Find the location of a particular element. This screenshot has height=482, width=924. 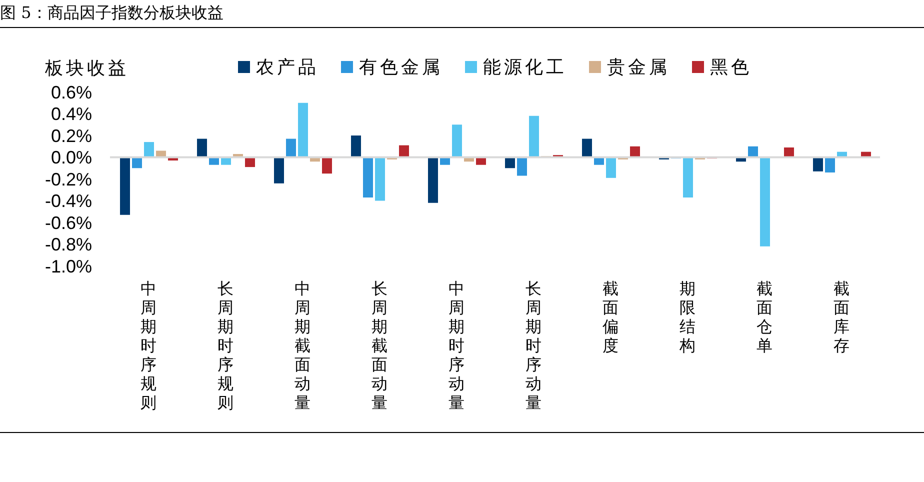

y-axis-title: 板块收益 is located at coordinates (87, 68).